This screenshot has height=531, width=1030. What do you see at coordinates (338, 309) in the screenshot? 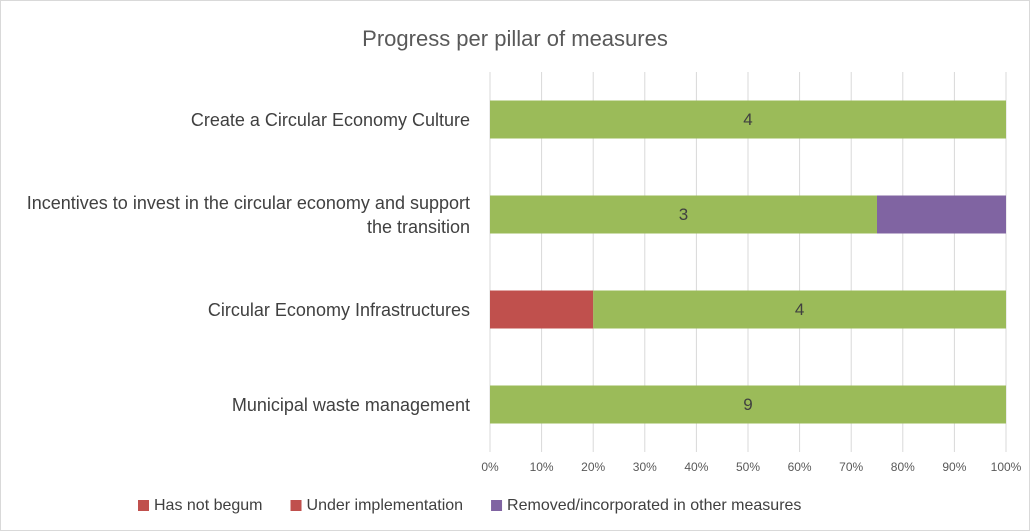
I see `y-tick-label: Circular Economy Infrastructures` at bounding box center [338, 309].